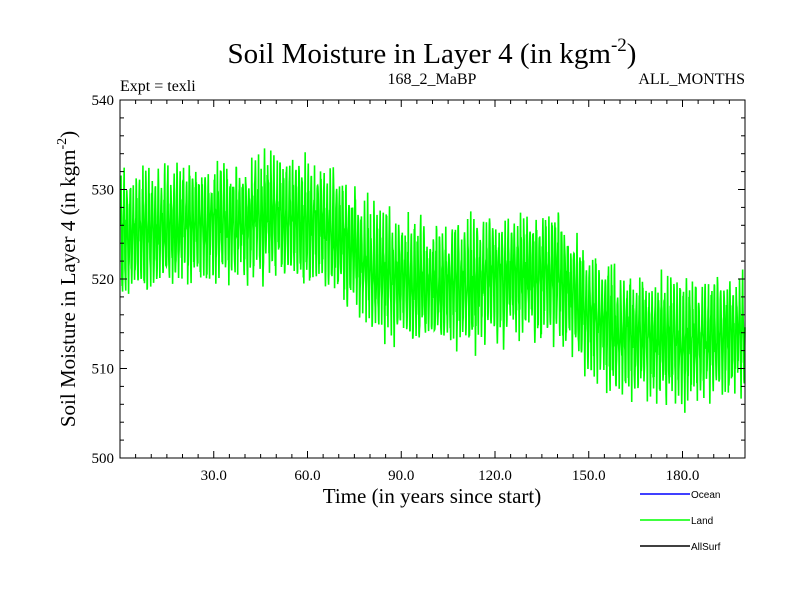 The width and height of the screenshot is (800, 600). What do you see at coordinates (103, 101) in the screenshot?
I see `y-tick-label: 540` at bounding box center [103, 101].